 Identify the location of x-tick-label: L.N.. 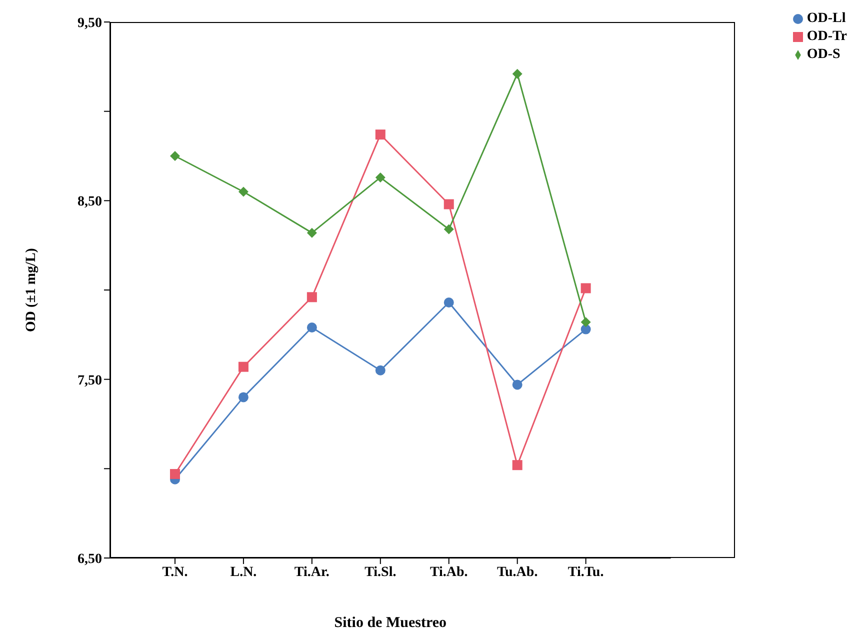
(243, 572).